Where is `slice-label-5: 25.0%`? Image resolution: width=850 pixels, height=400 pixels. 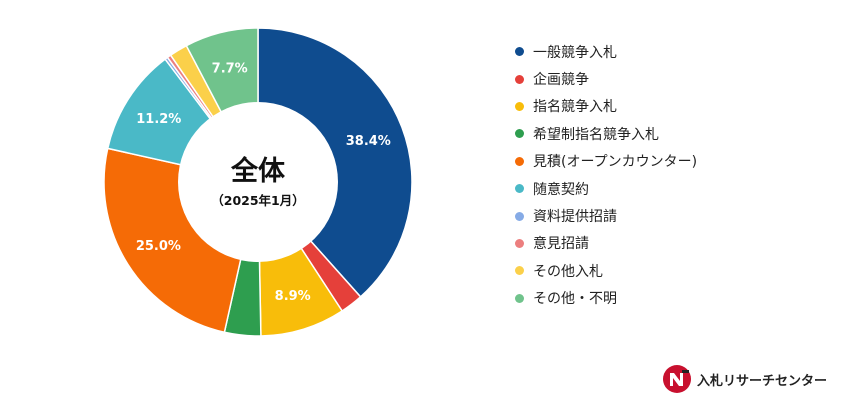
slice-label-5: 25.0% is located at coordinates (158, 246).